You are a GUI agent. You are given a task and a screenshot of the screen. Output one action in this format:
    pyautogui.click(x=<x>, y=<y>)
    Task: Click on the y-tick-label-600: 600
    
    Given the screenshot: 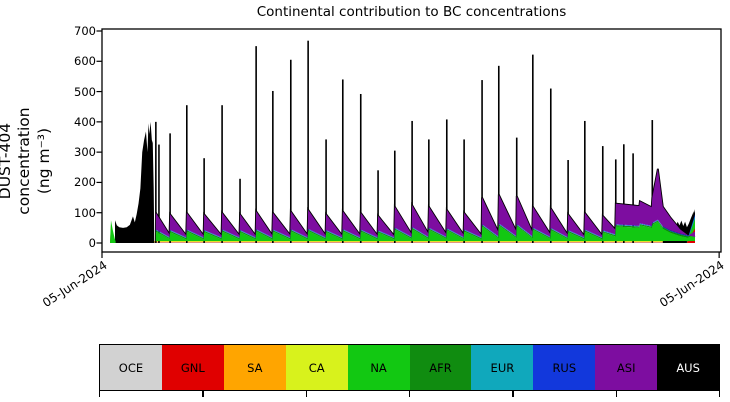 What is the action you would take?
    pyautogui.click(x=85, y=61)
    